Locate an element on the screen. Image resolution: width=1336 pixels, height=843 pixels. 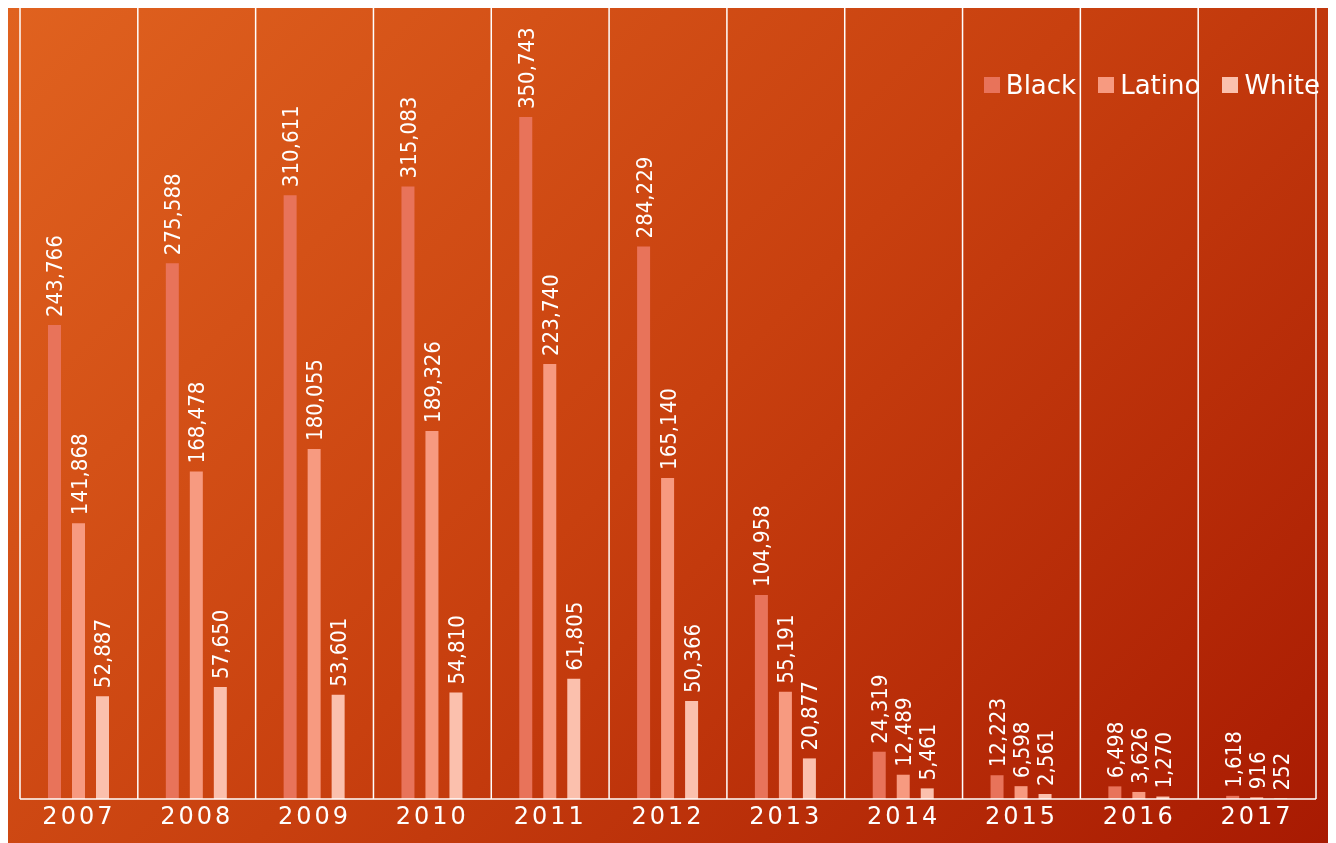
data-label: 284,229 is located at coordinates (644, 197).